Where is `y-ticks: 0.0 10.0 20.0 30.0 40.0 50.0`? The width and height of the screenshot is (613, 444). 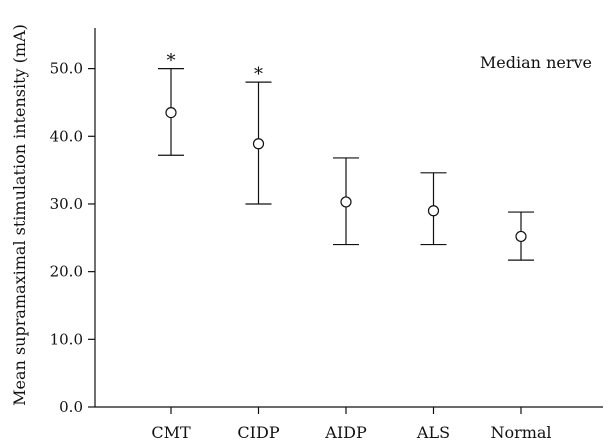 y-ticks: 0.0 10.0 20.0 30.0 40.0 50.0 is located at coordinates (72, 238).